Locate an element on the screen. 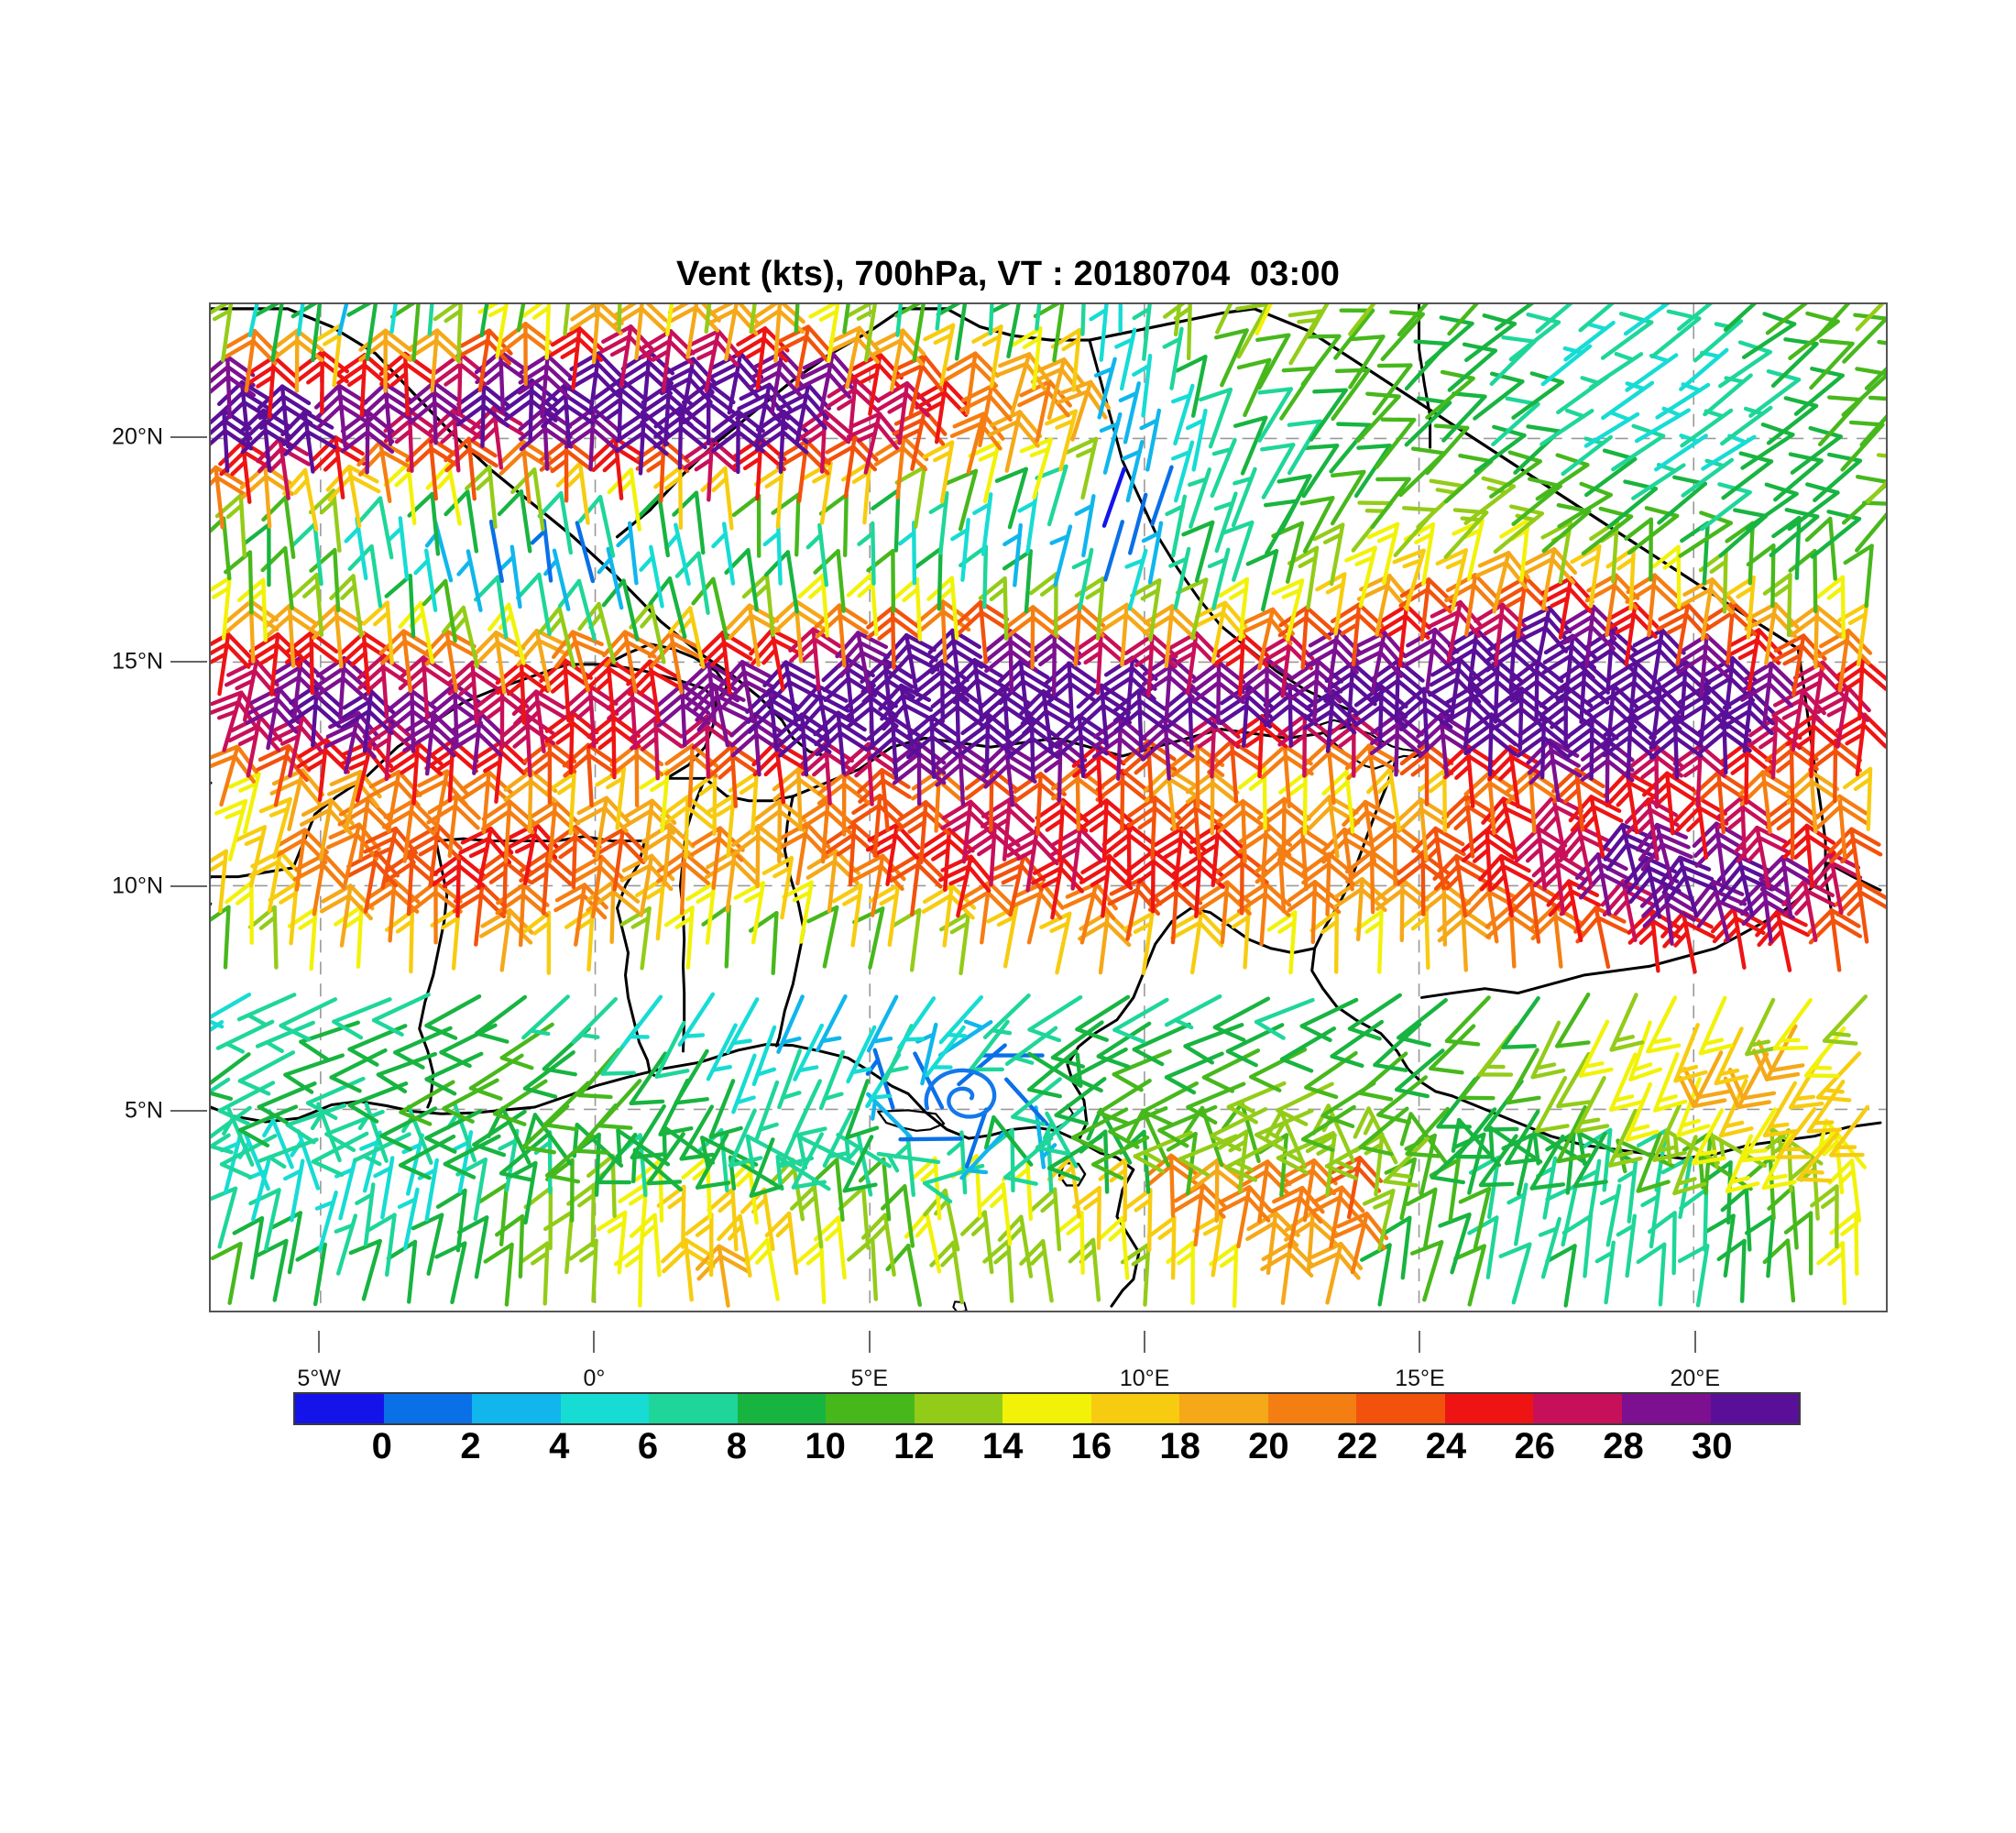 This screenshot has height=1833, width=2016. colorbar-tick-20: 20 is located at coordinates (1268, 1446).